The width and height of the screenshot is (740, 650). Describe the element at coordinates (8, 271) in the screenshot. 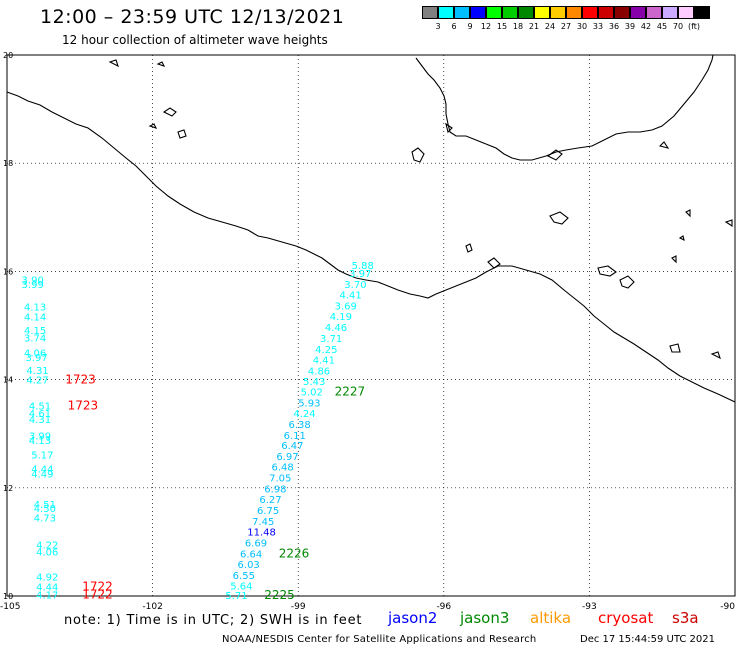

I see `latitude-label: 16` at that location.